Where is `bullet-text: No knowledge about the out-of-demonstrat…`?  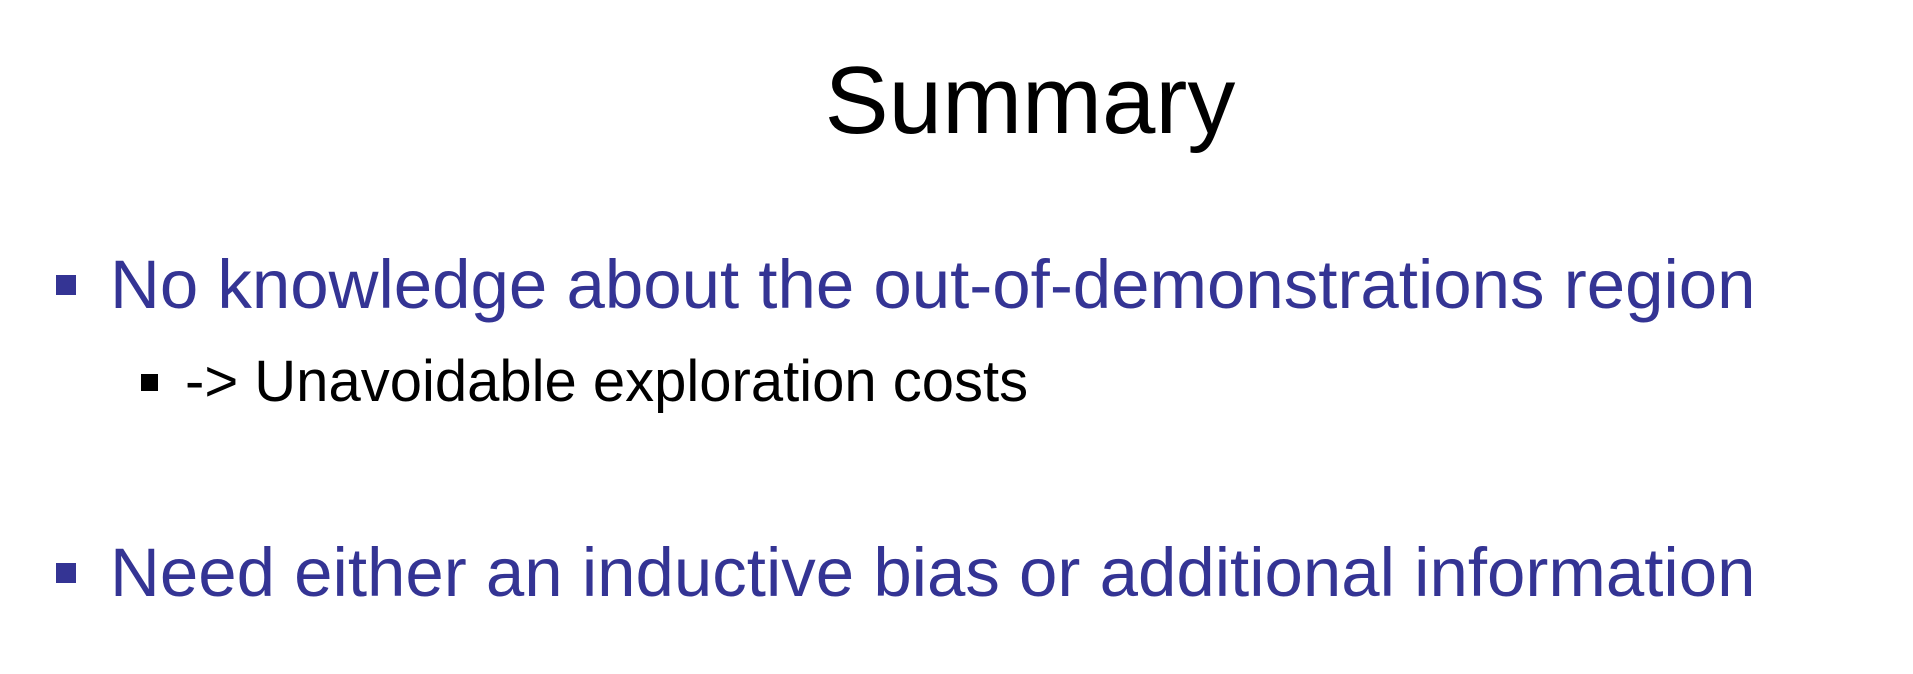
bullet-text: No knowledge about the out-of-demonstrat… is located at coordinates (933, 284).